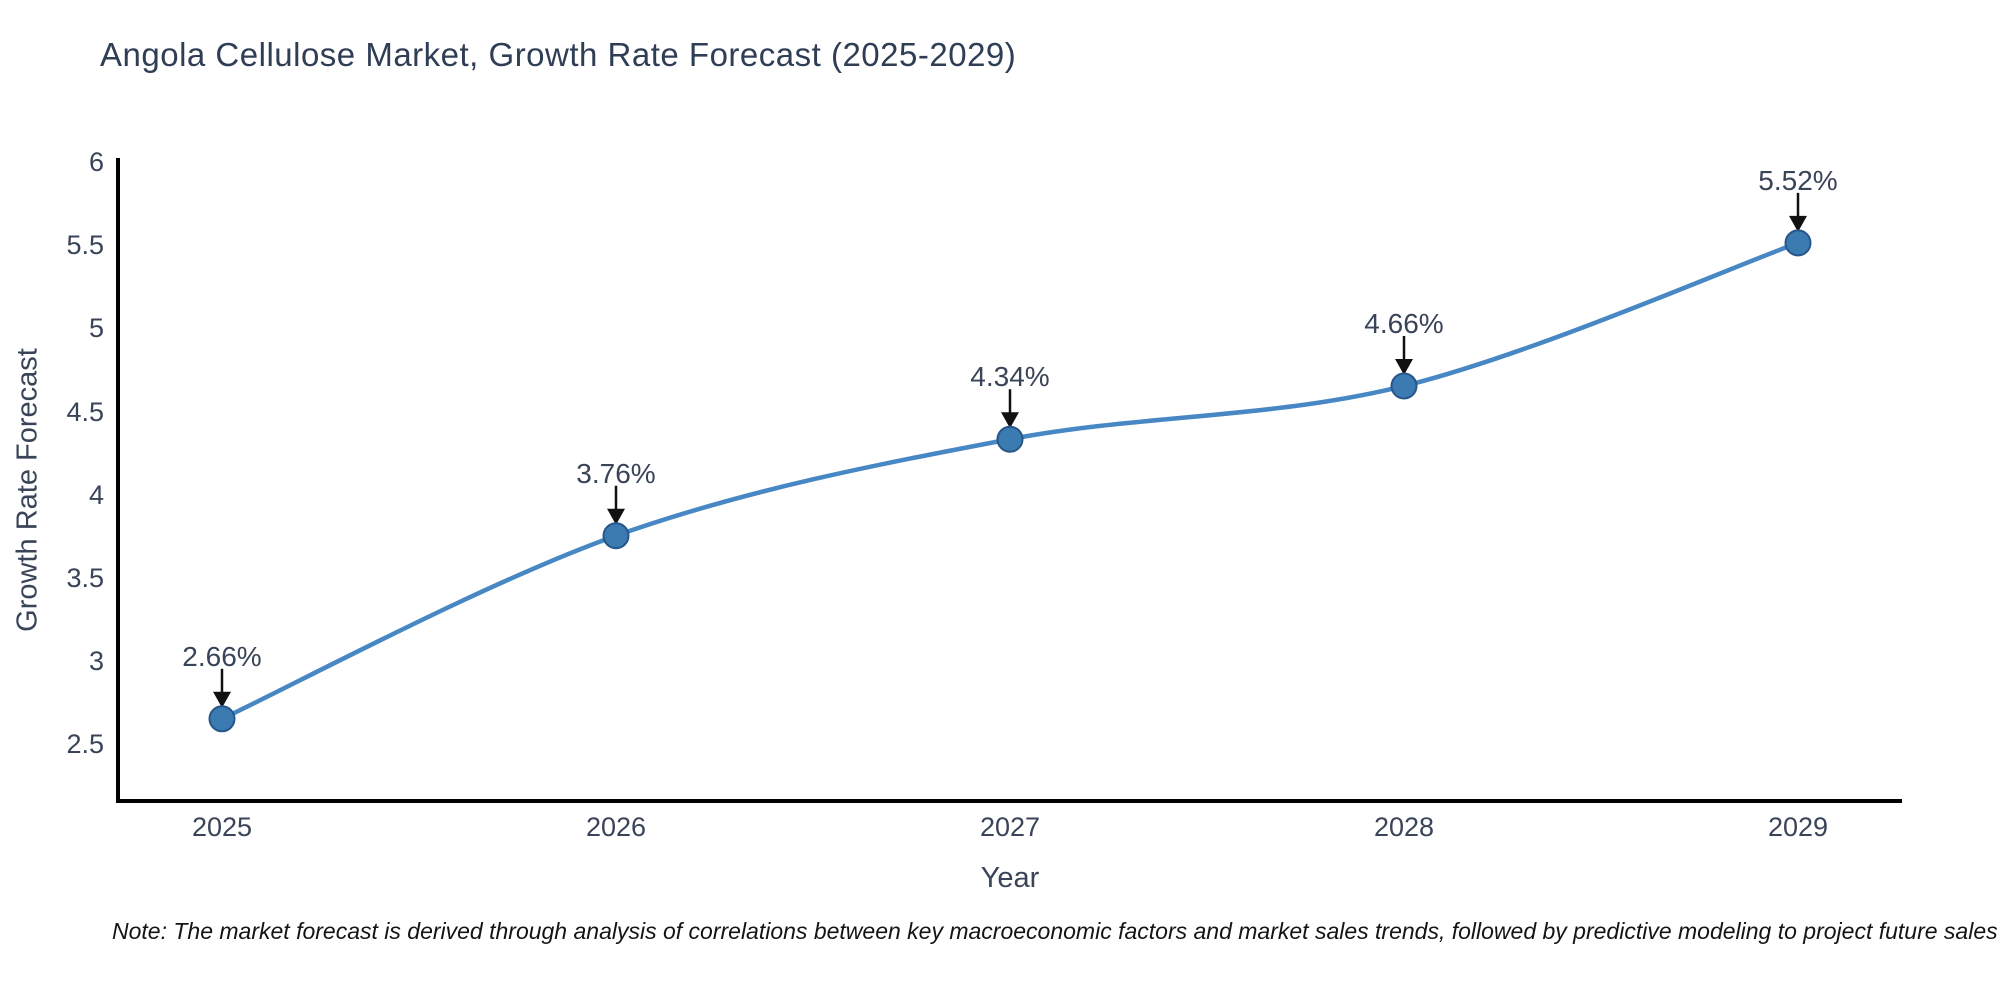  I want to click on y-tick-label: 5.5, so click(85, 245).